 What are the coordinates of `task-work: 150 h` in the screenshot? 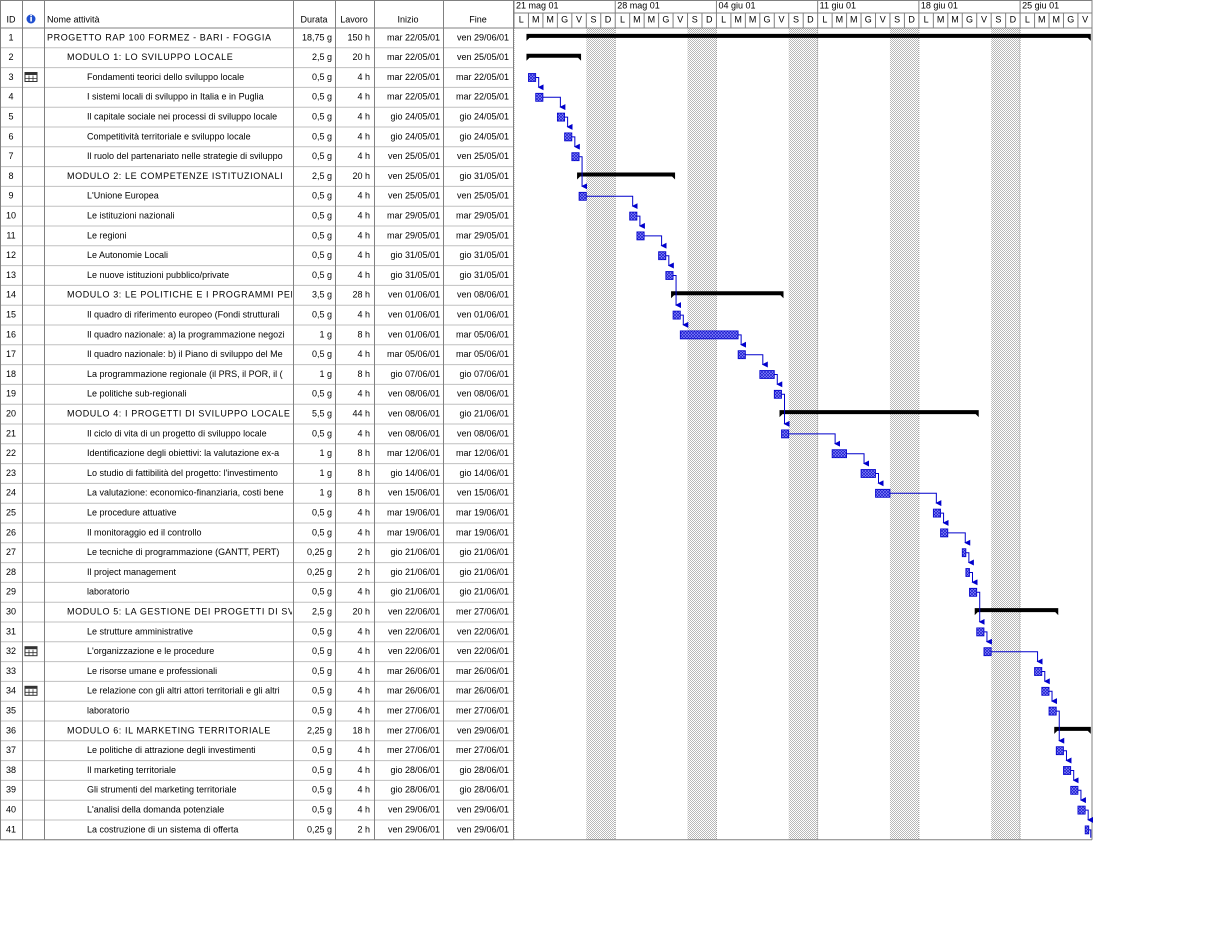 It's located at (358, 37).